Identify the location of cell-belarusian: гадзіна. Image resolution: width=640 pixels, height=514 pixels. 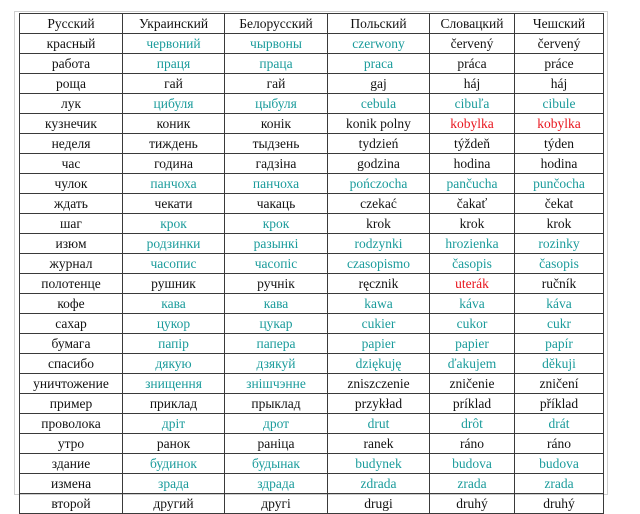
(276, 163).